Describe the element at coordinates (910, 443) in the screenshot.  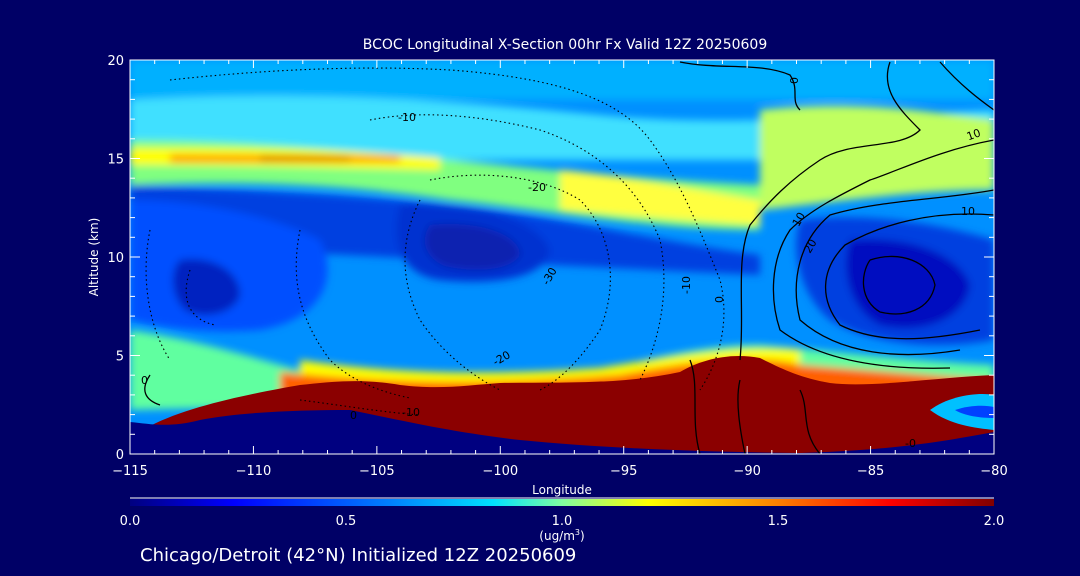
I see `contour-label: -0` at that location.